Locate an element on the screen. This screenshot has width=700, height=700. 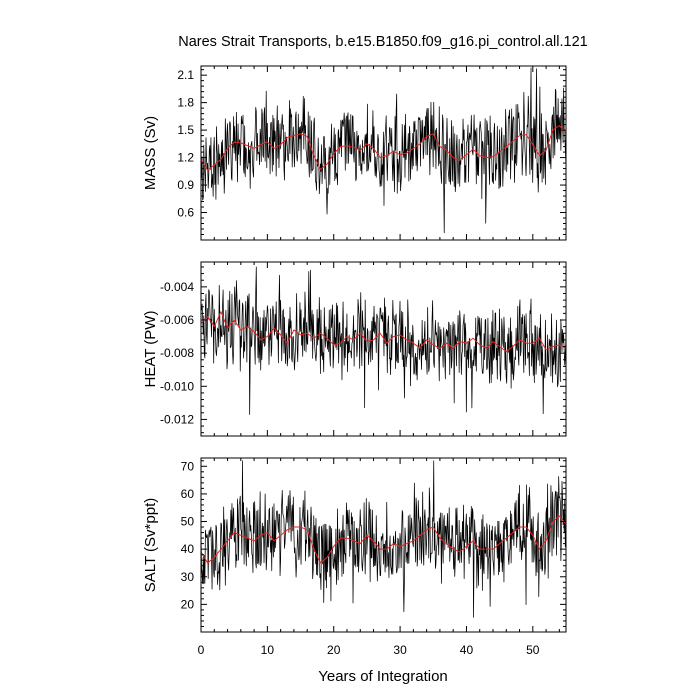
heat-plot-frame is located at coordinates (383, 349).